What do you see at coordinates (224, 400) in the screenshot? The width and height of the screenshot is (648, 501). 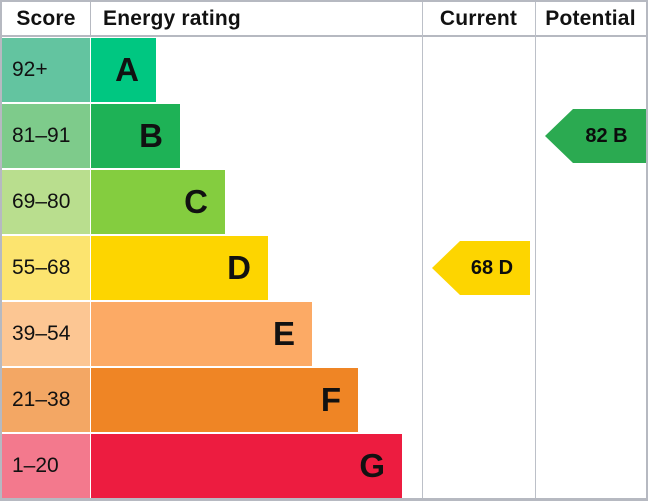 I see `rating-bar: F` at bounding box center [224, 400].